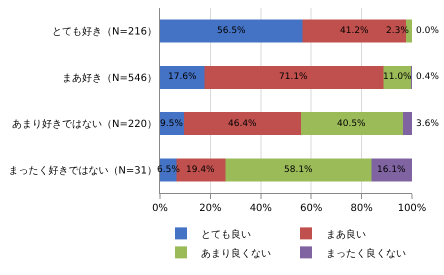 The image size is (444, 275). I want to click on data-label: 71.1%, so click(293, 77).